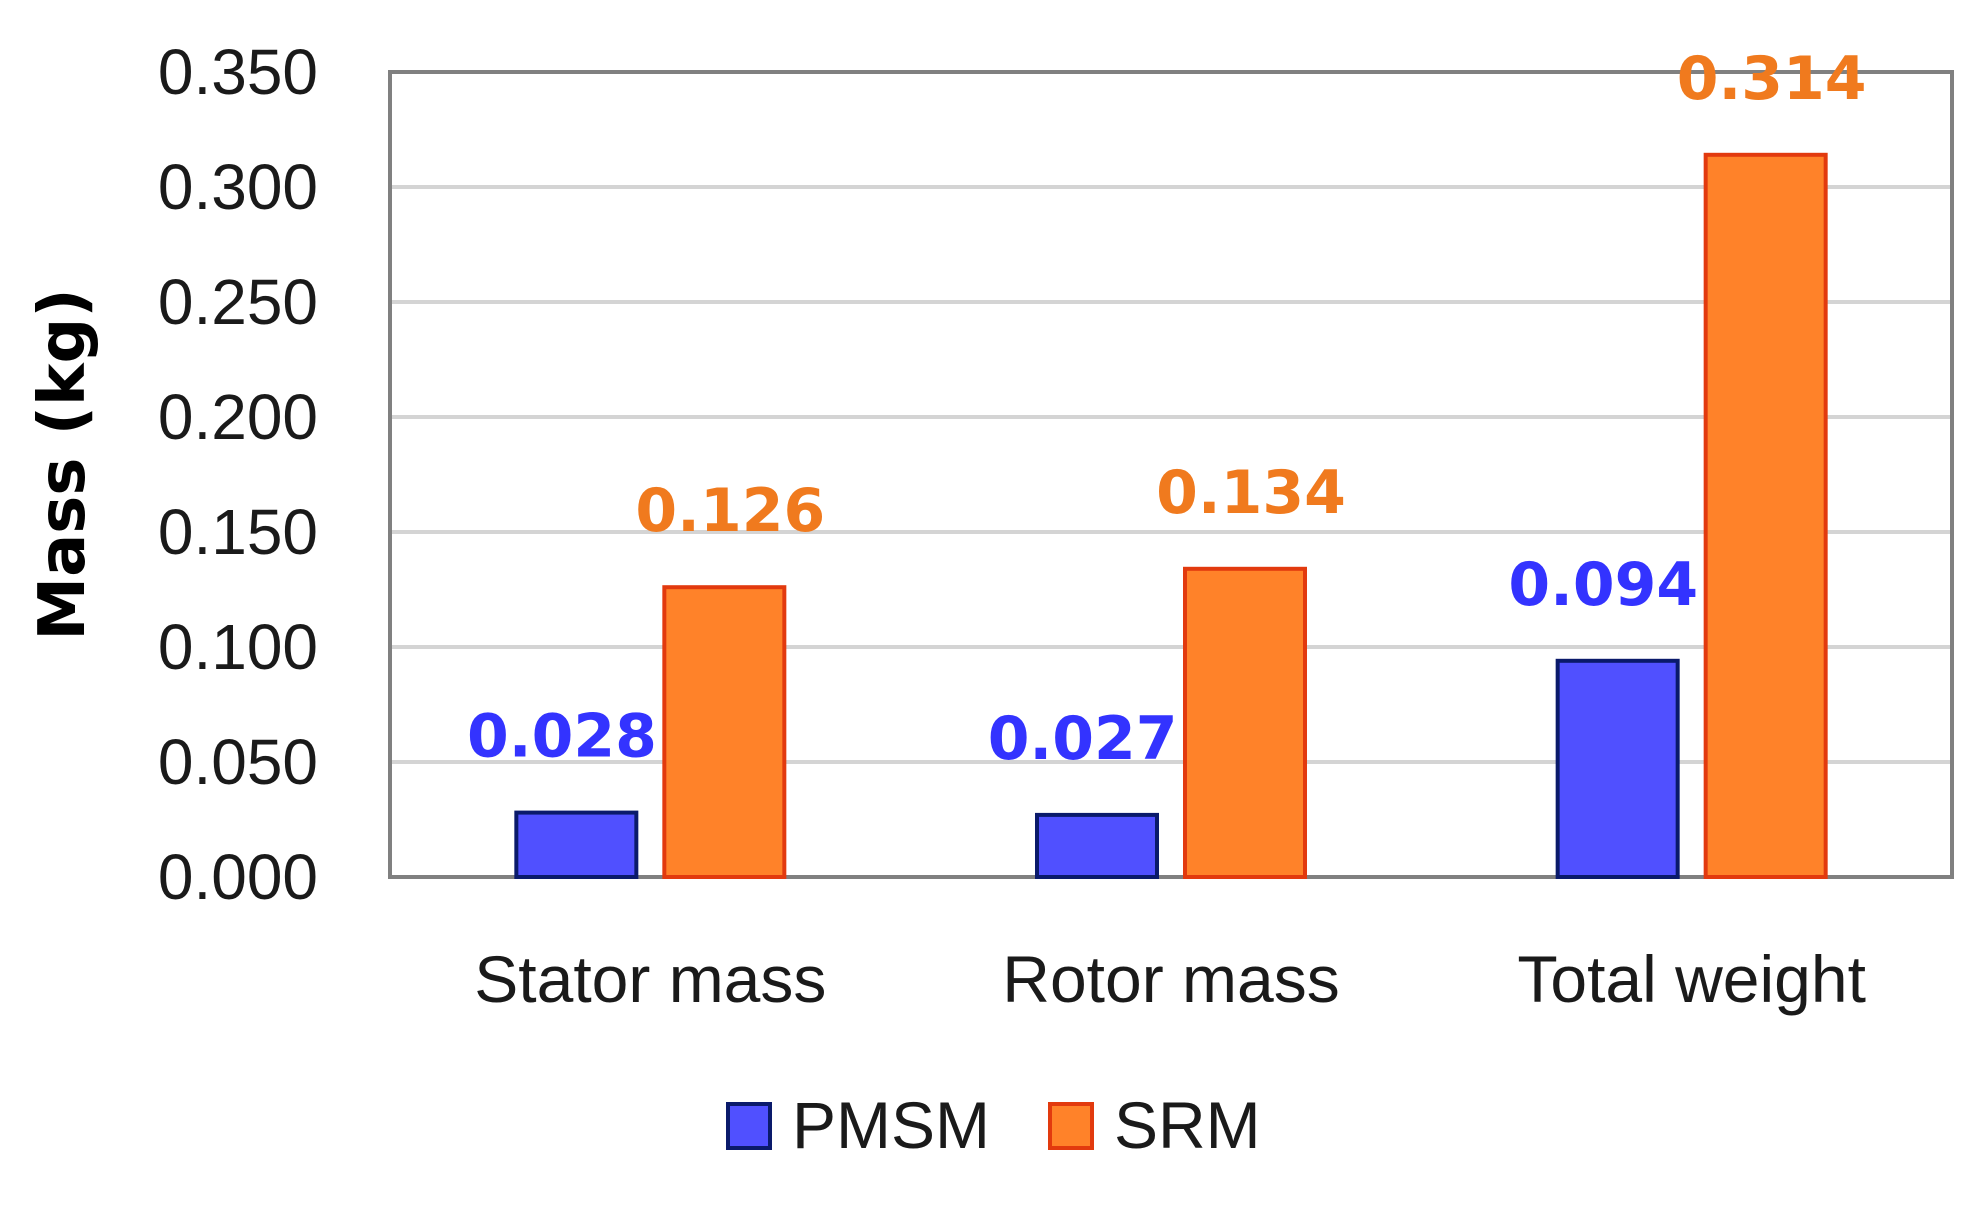  Describe the element at coordinates (238, 762) in the screenshot. I see `y-tick-label: 0.050` at that location.